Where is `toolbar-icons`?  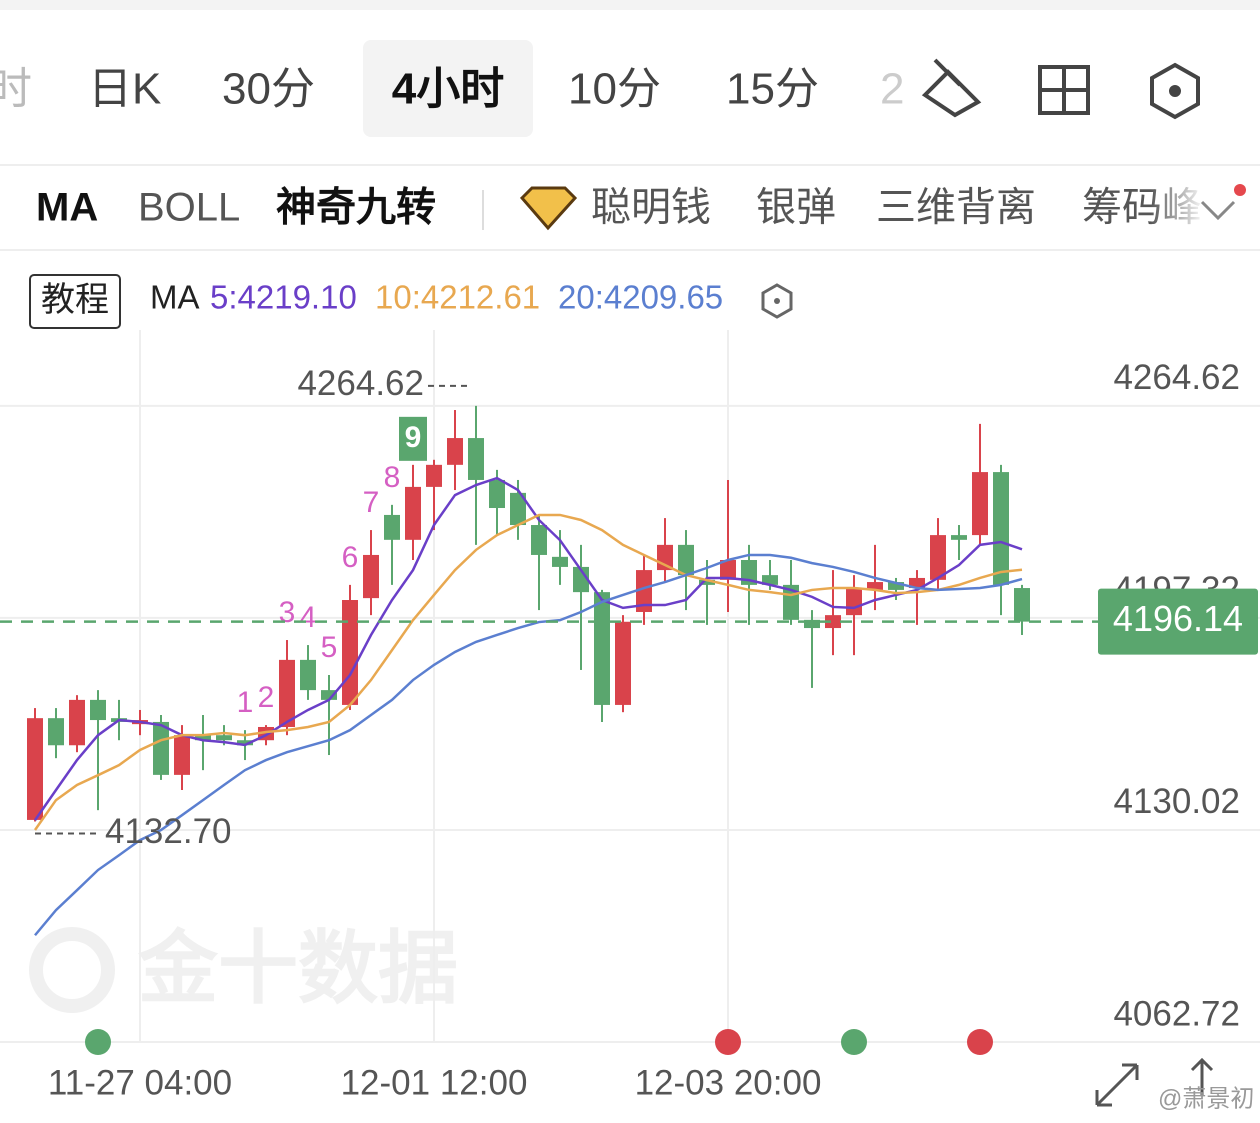 toolbar-icons is located at coordinates (1060, 89).